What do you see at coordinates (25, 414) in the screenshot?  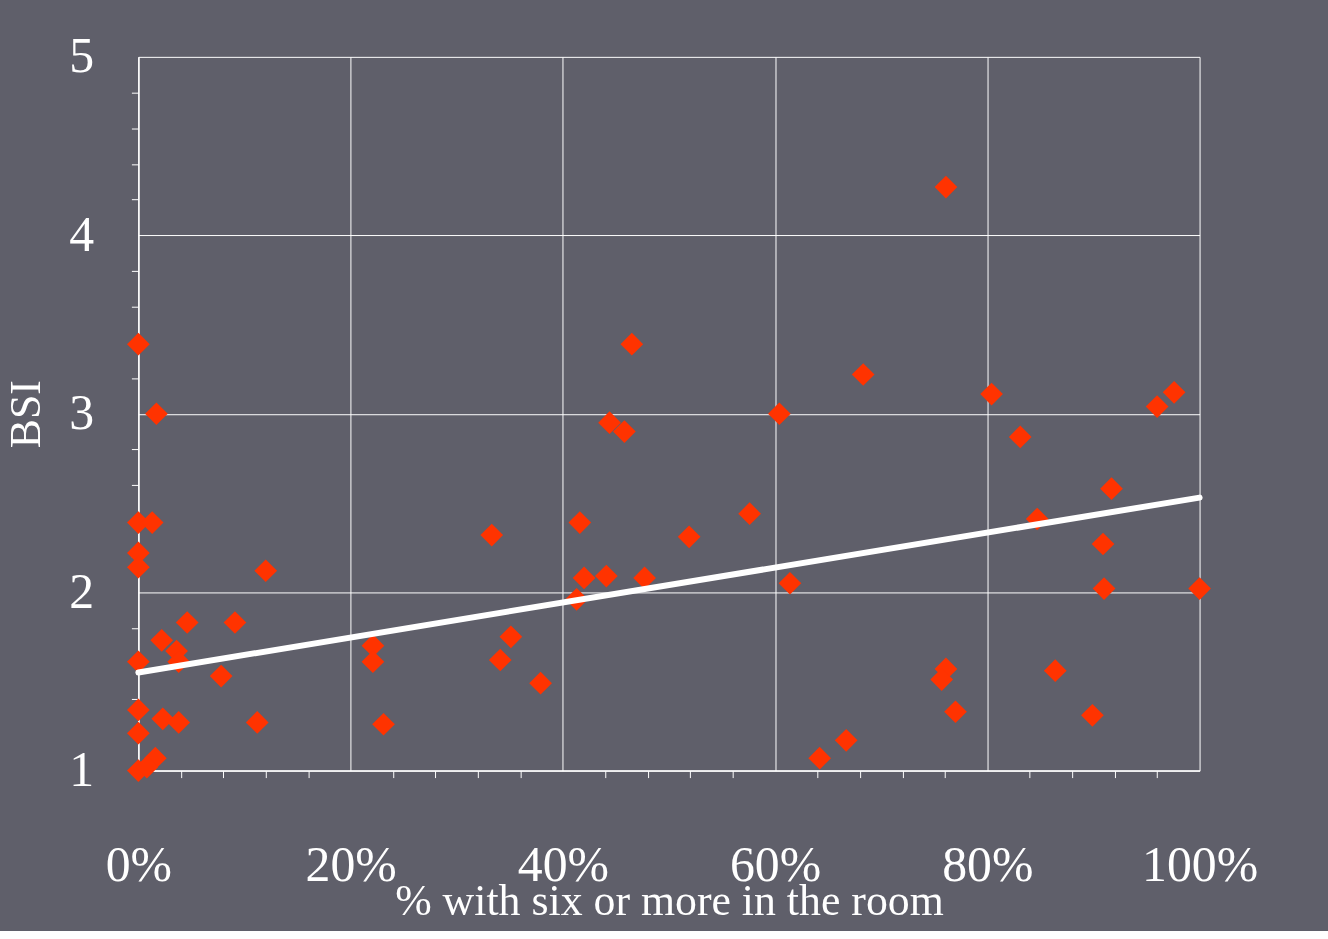 I see `y-axis-title: BSI` at bounding box center [25, 414].